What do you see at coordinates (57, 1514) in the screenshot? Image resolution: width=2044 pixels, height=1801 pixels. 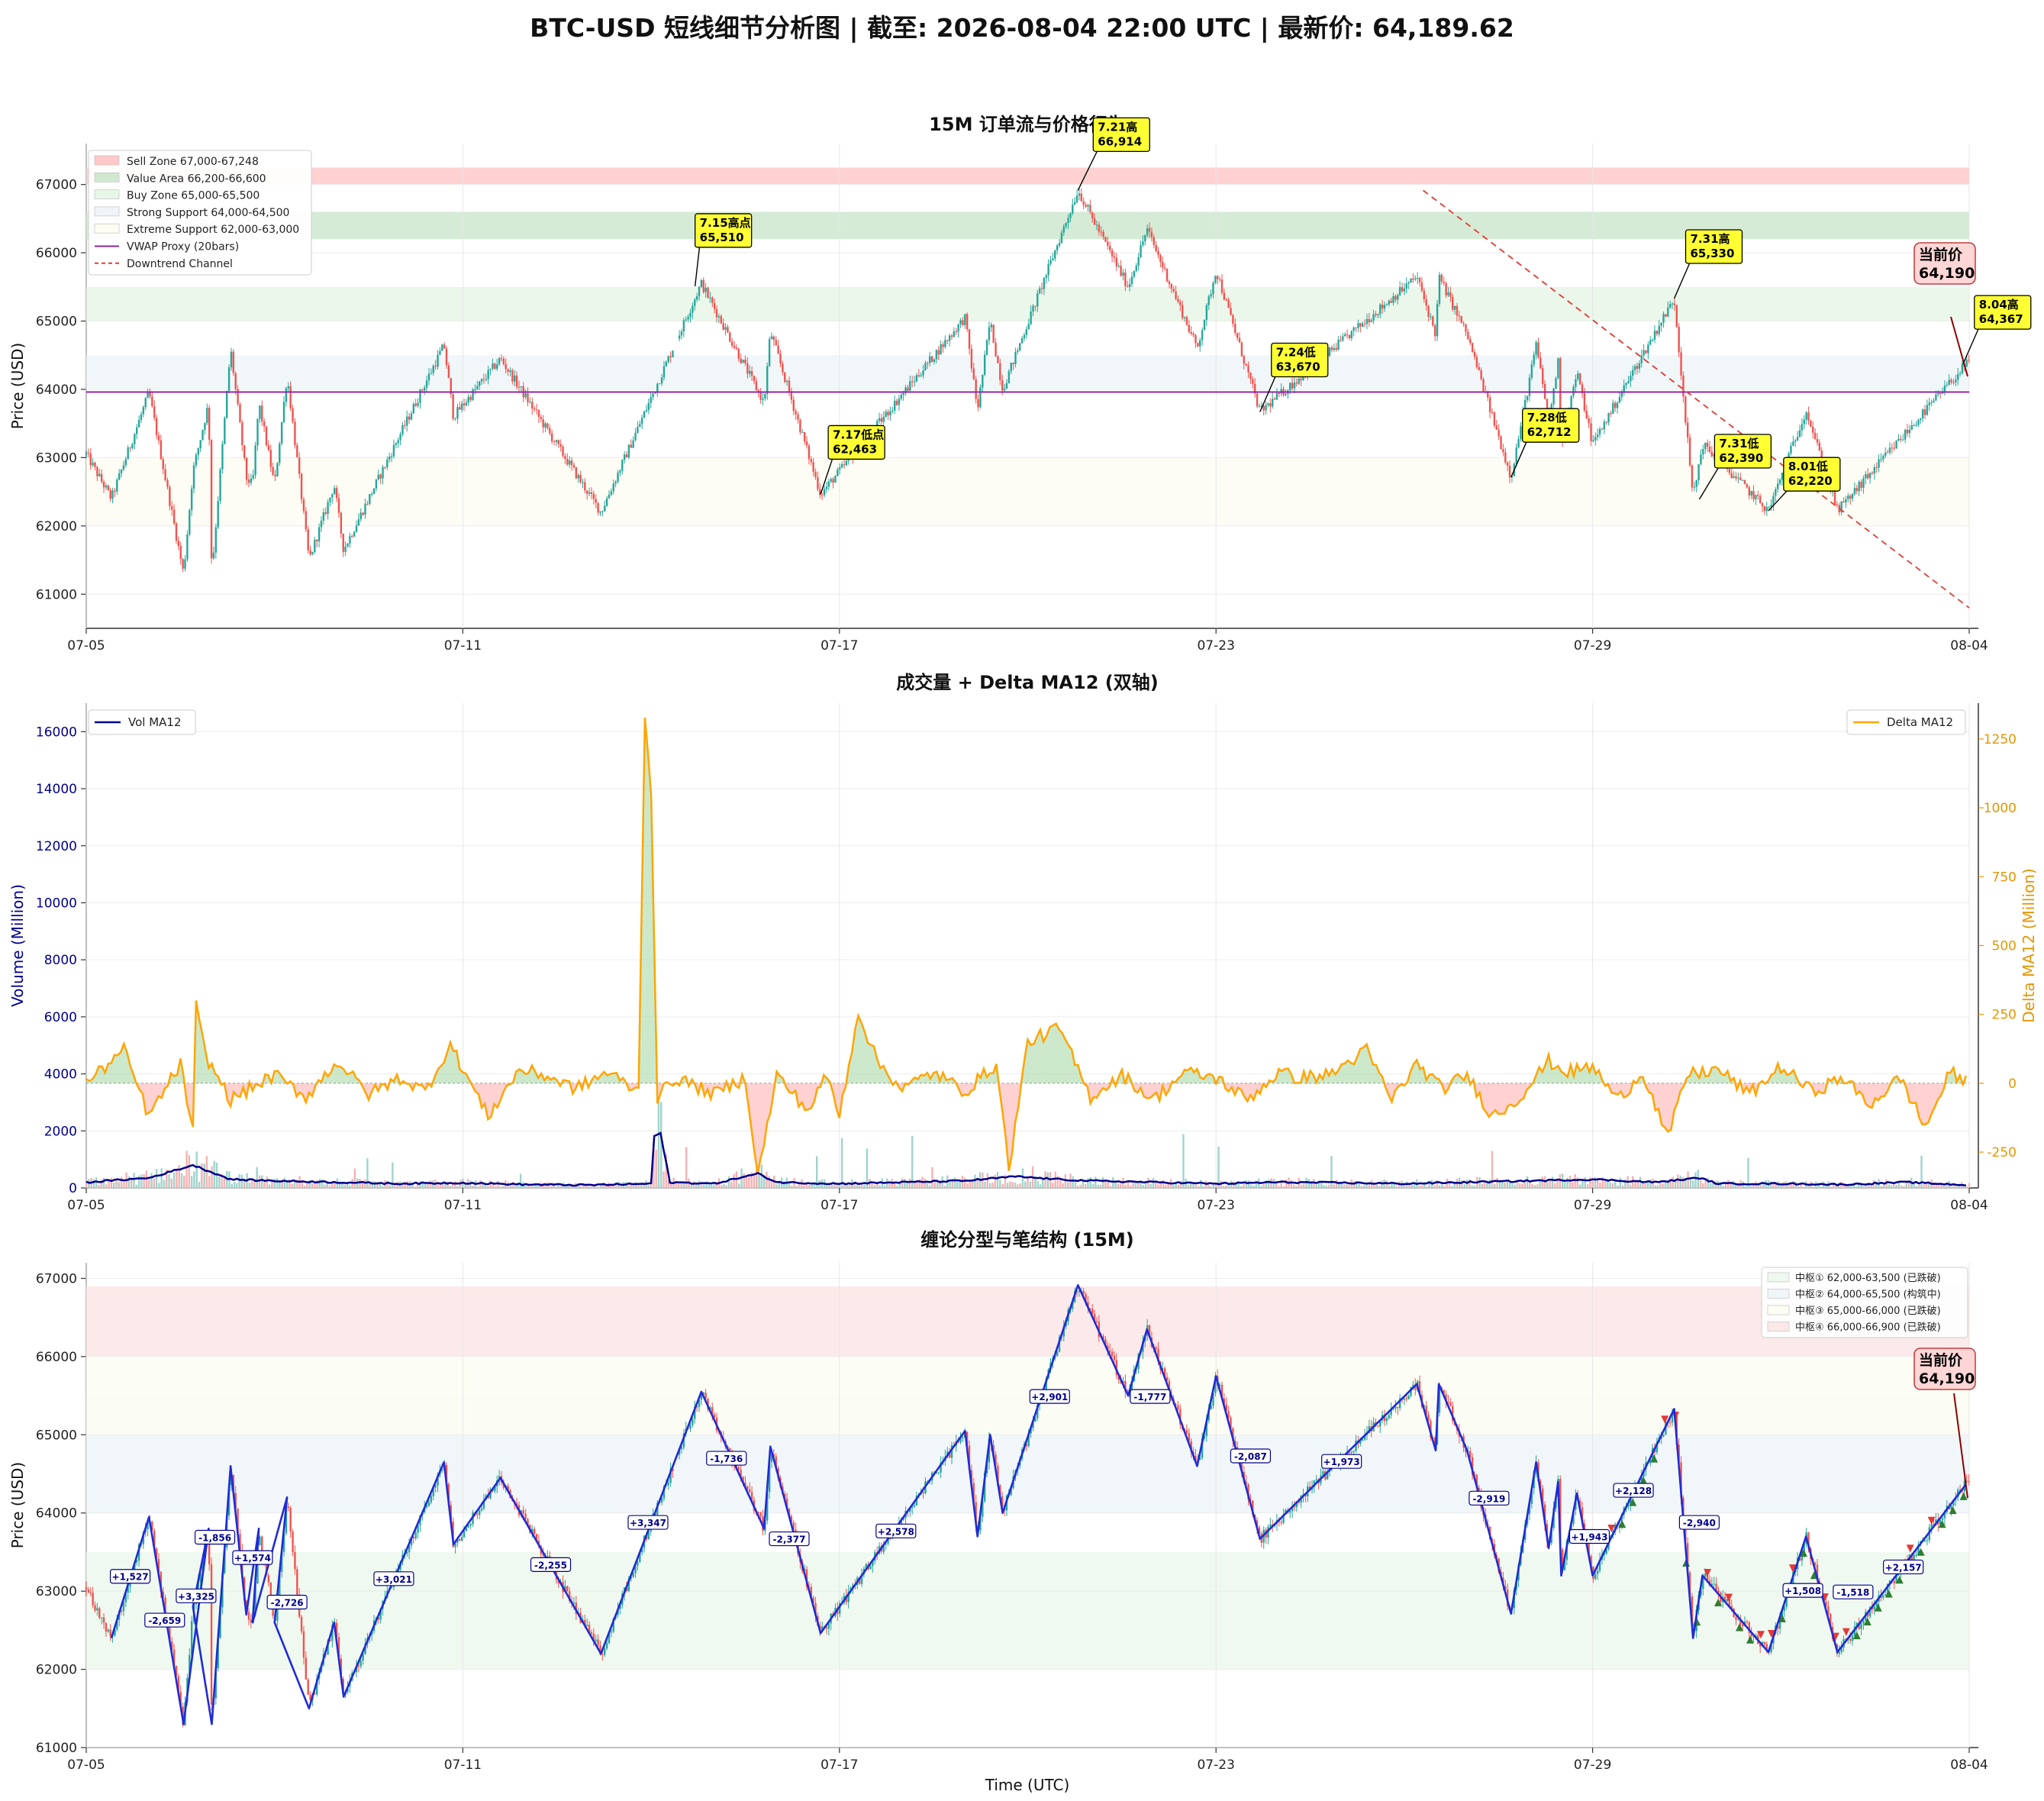 I see `p3-ytick-label: 64000` at bounding box center [57, 1514].